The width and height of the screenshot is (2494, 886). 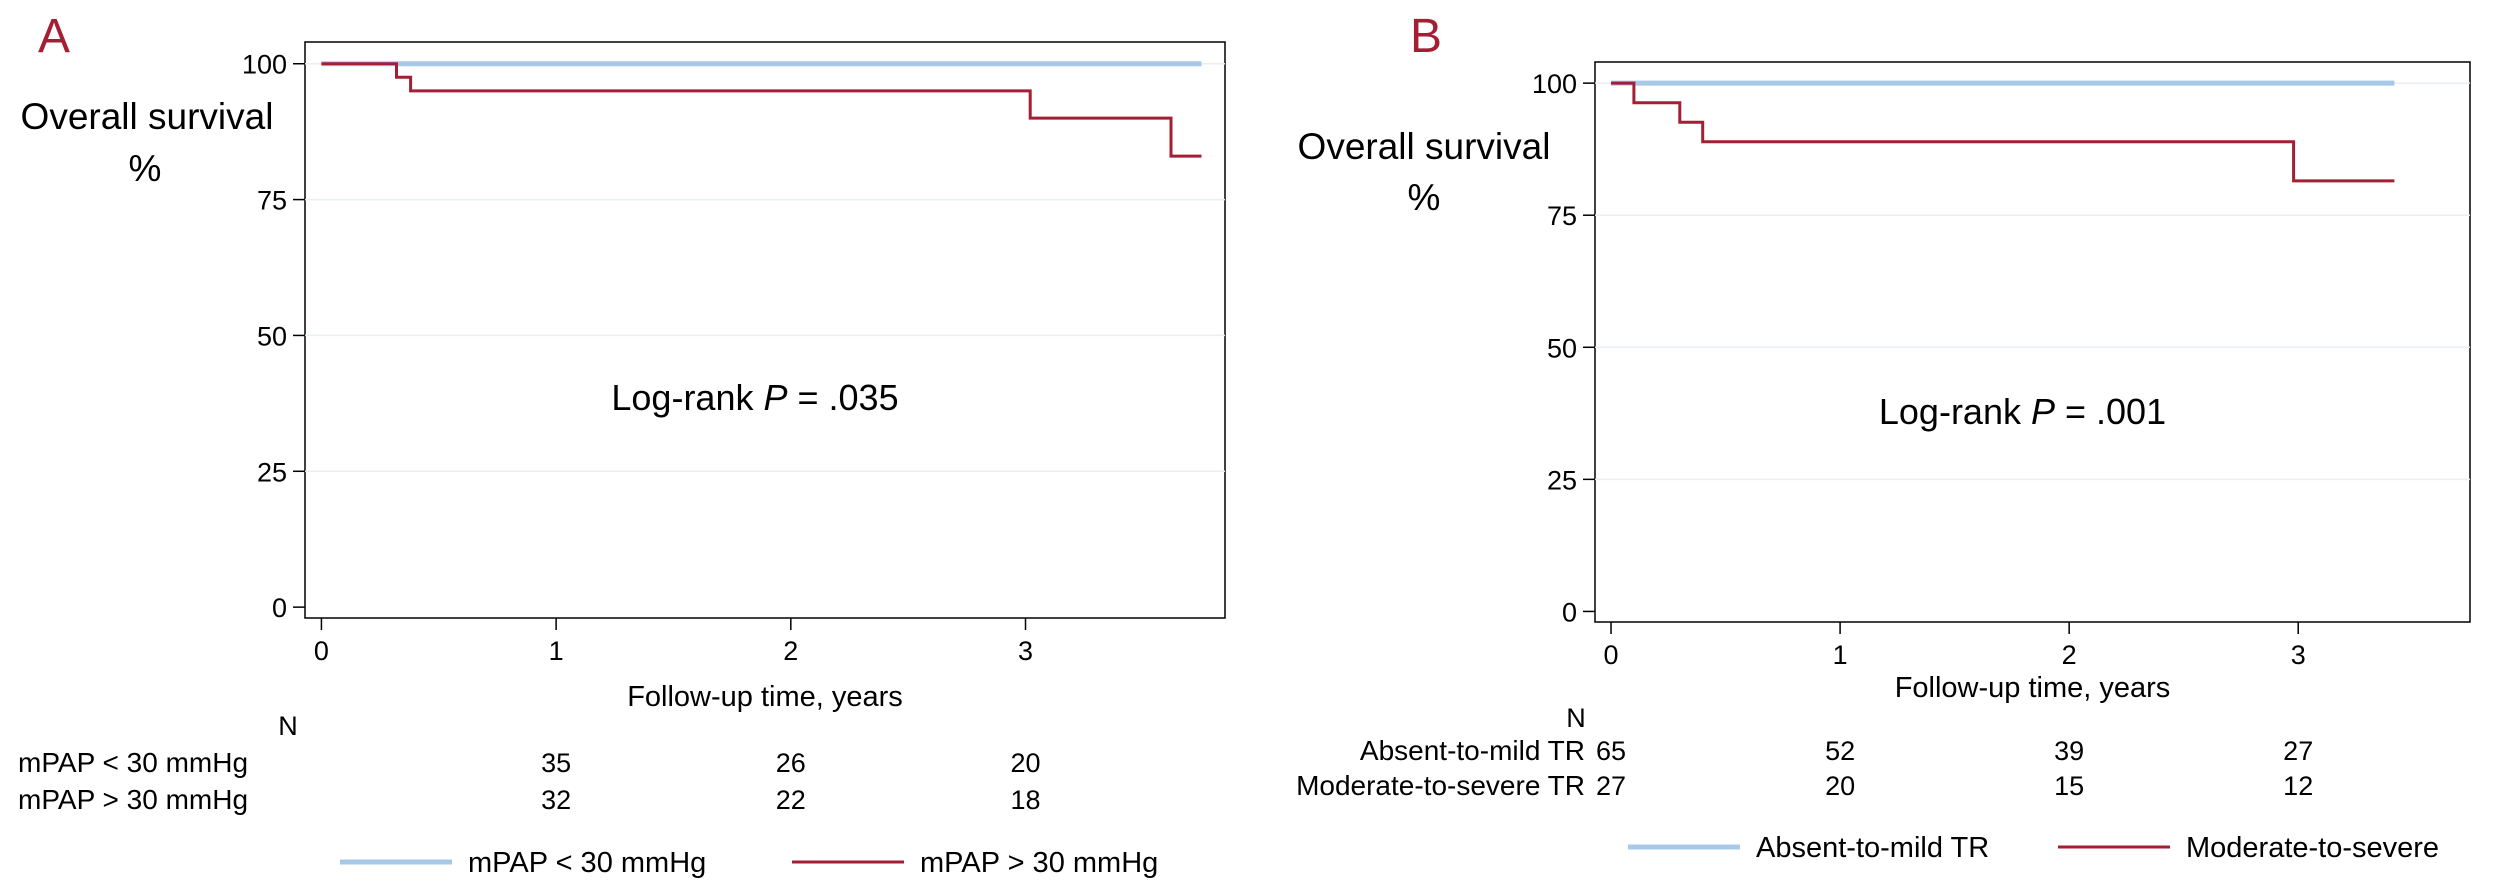 I want to click on risk-value: 52, so click(x=1840, y=751).